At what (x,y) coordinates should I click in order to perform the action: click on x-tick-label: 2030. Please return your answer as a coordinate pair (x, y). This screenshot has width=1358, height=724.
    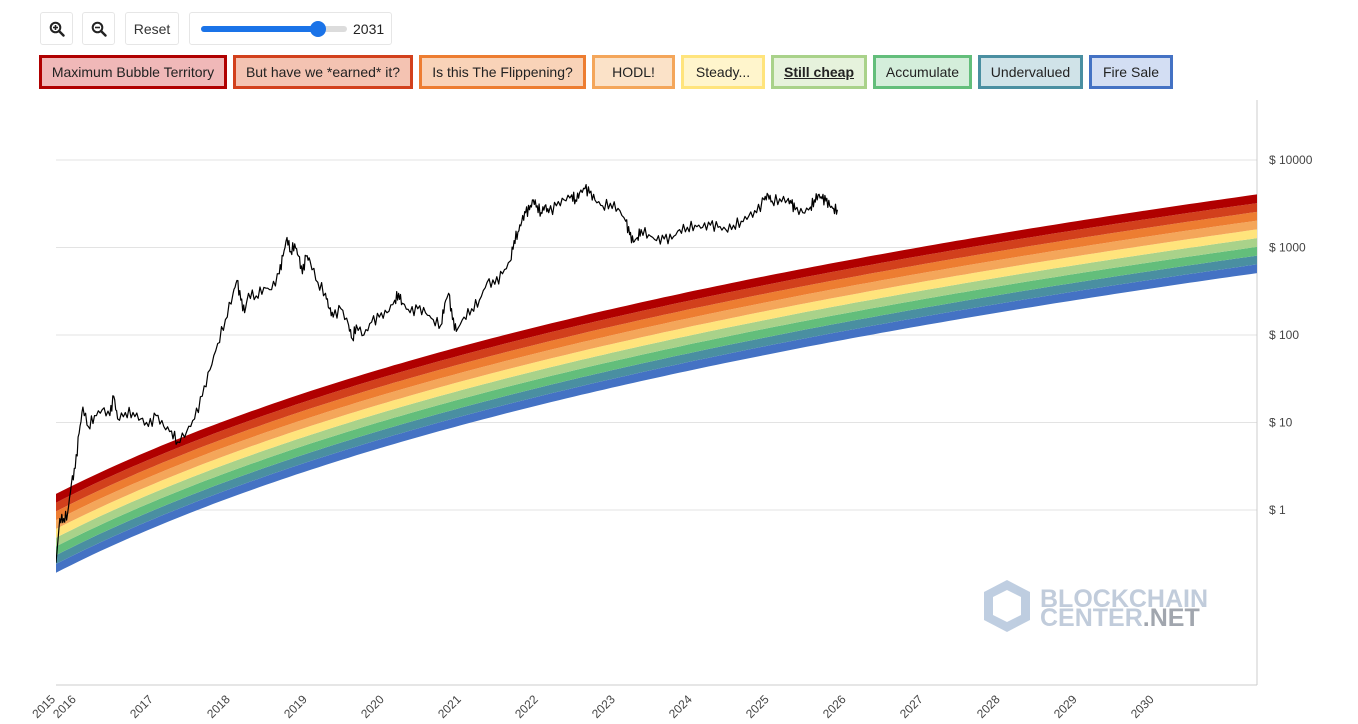
    Looking at the image, I should click on (1142, 706).